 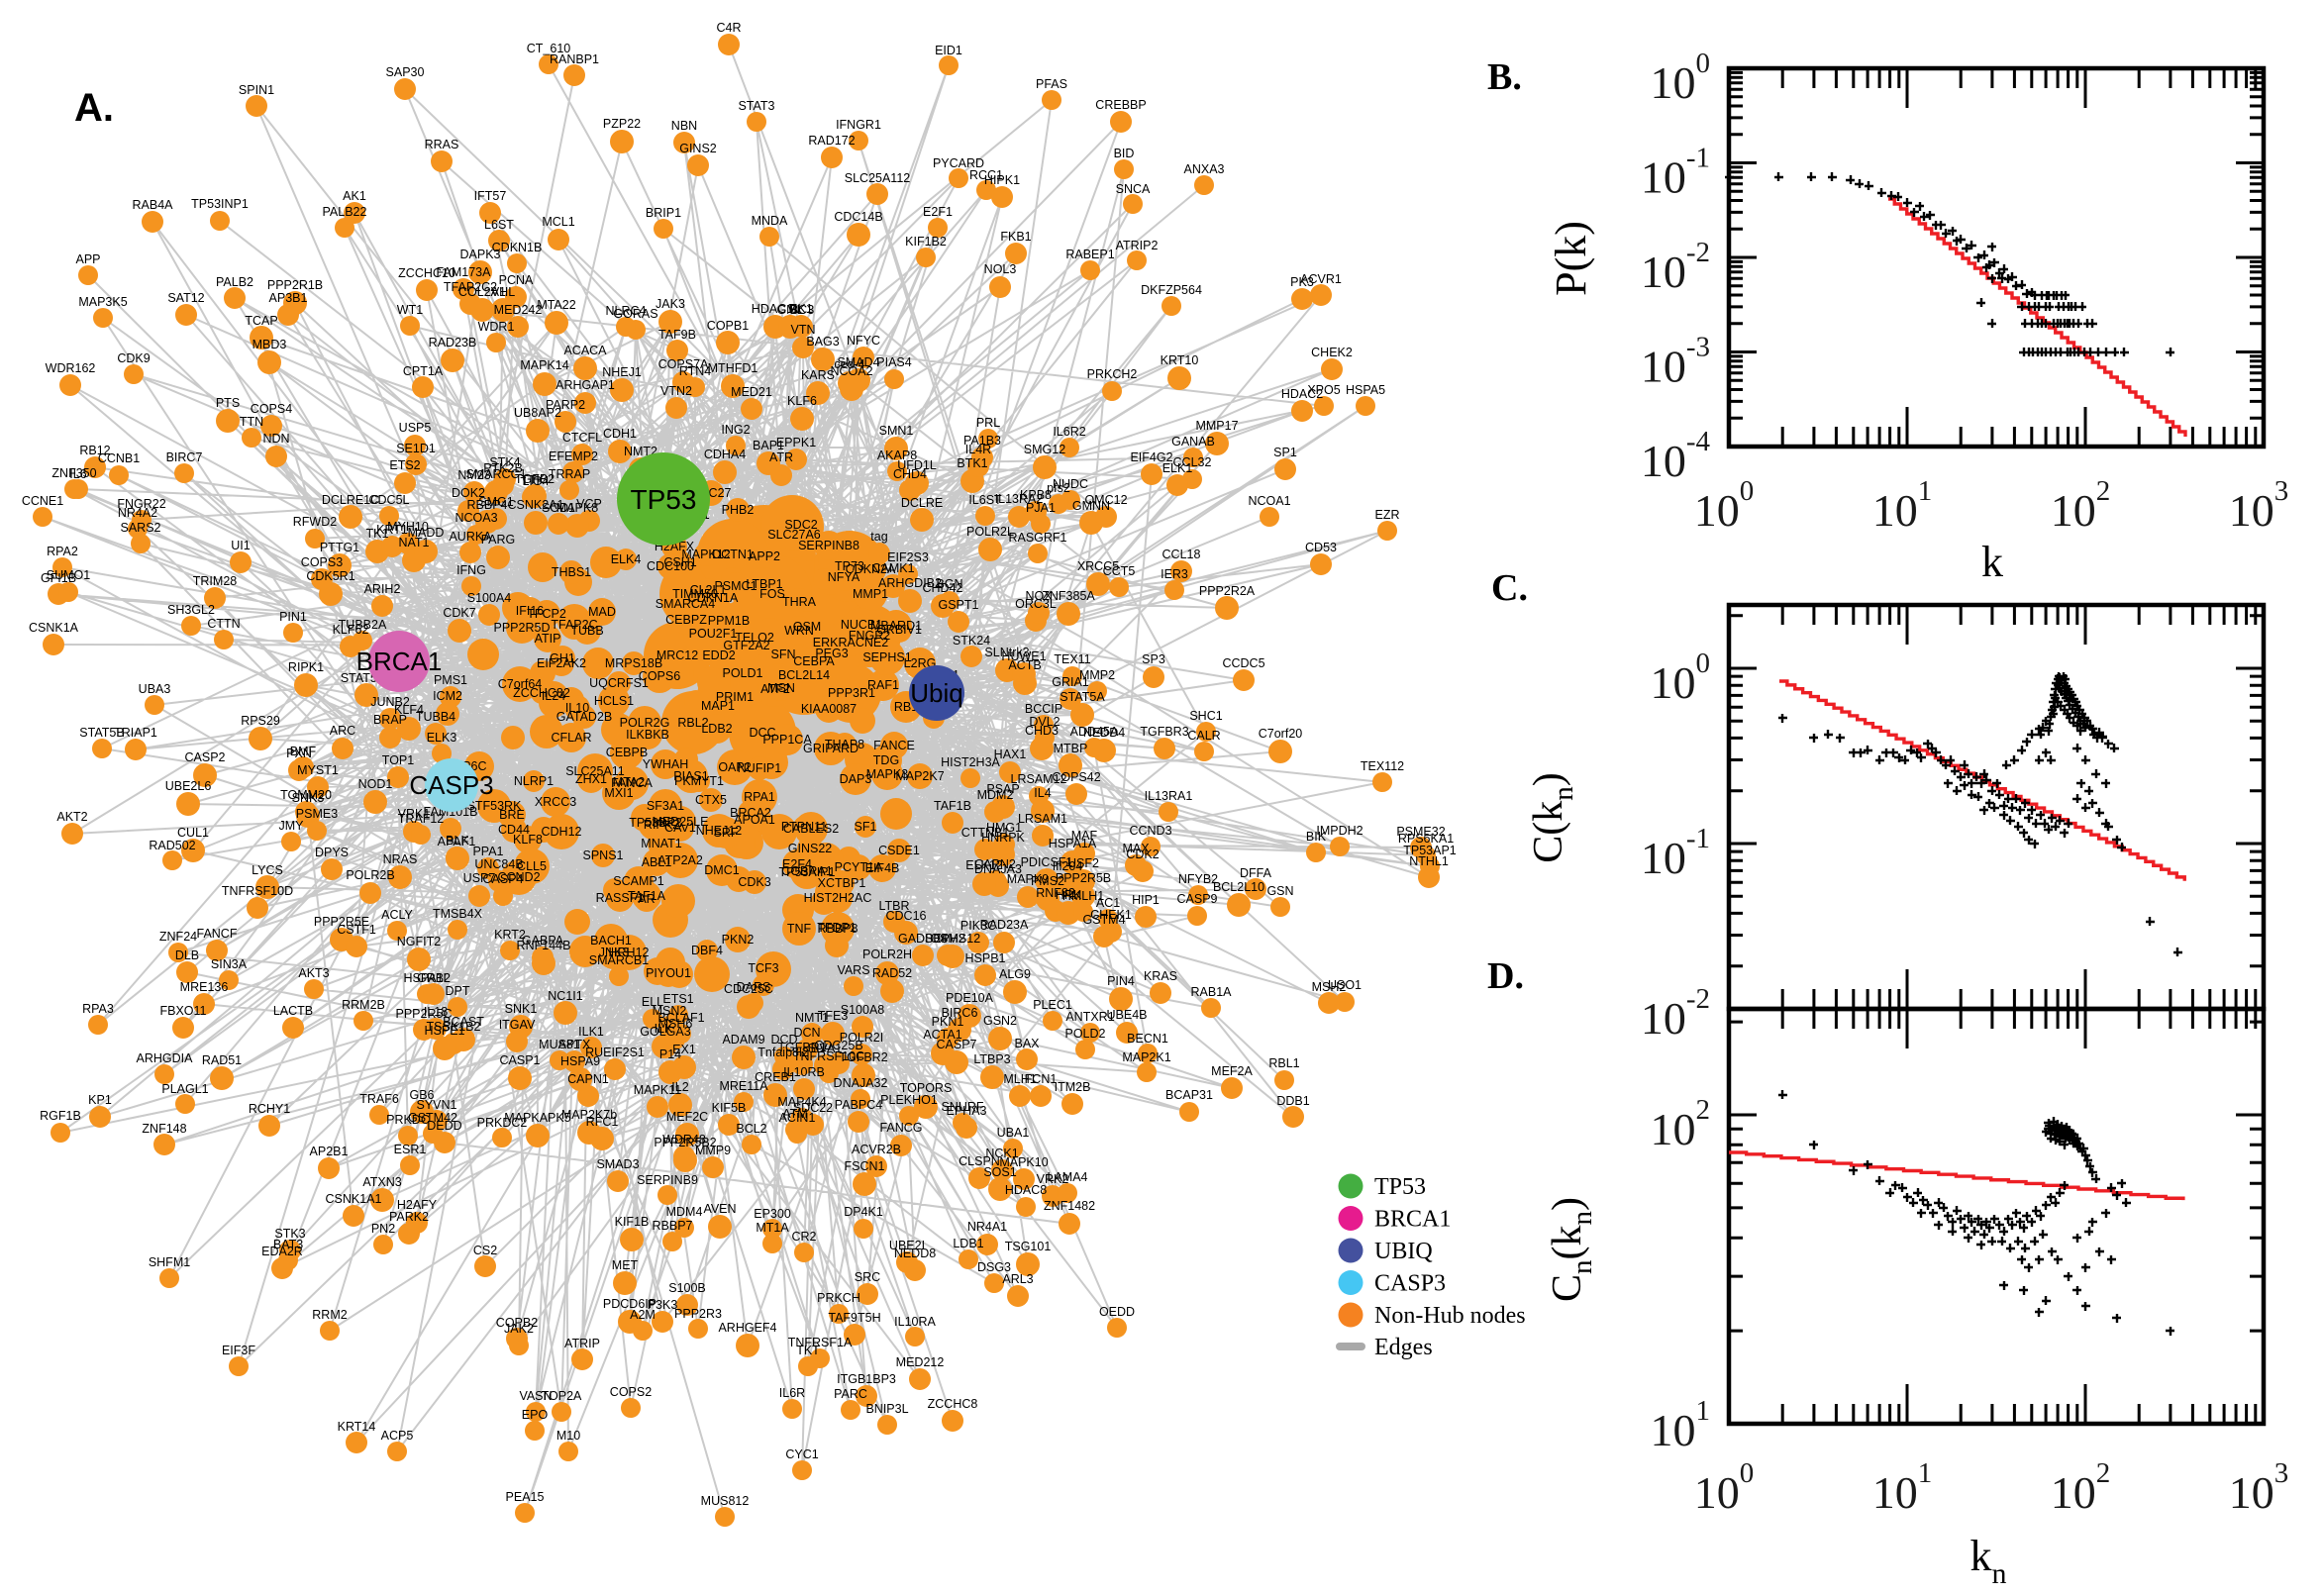 I want to click on svg-text: SMARCB1, so click(x=619, y=960).